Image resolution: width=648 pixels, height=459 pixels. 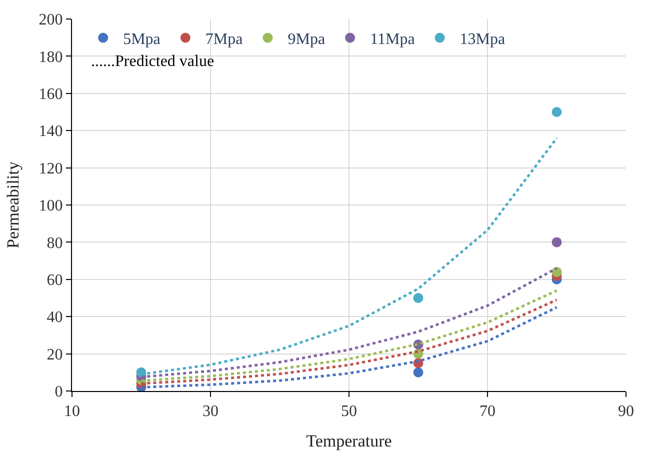 What do you see at coordinates (72, 411) in the screenshot?
I see `x-tick-label: 10` at bounding box center [72, 411].